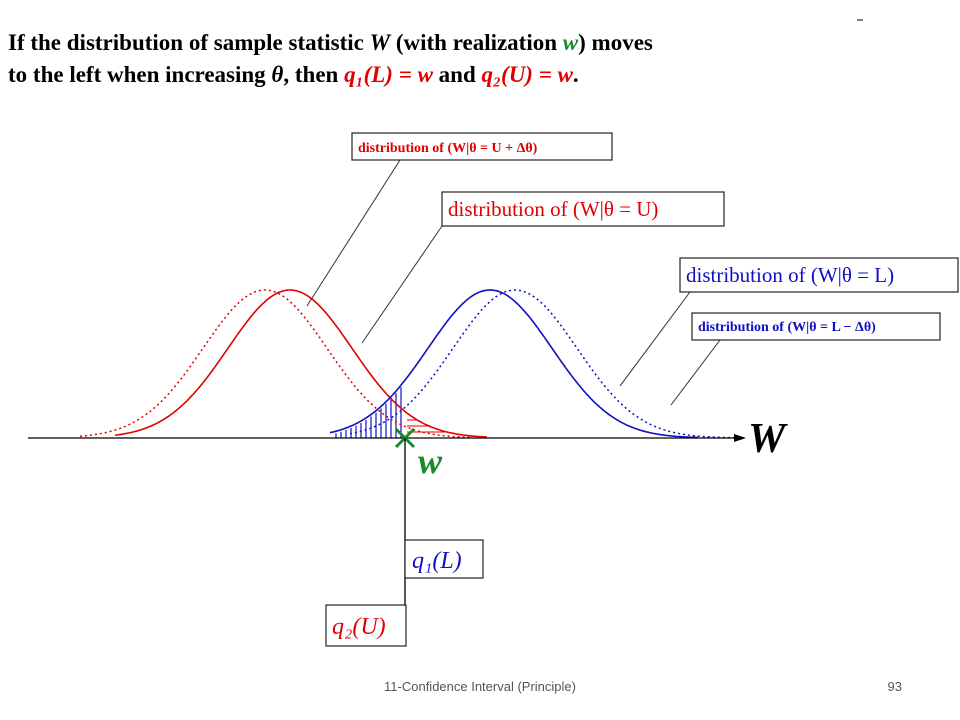  I want to click on footer-title: 11-Confidence Interval (Principle), so click(480, 686).